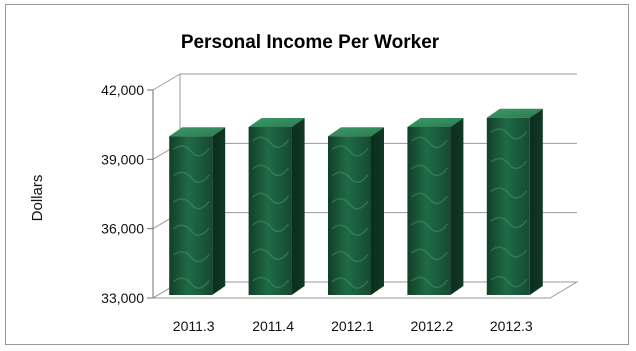 The height and width of the screenshot is (351, 636). What do you see at coordinates (431, 326) in the screenshot?
I see `x-tick-label: 2012.2` at bounding box center [431, 326].